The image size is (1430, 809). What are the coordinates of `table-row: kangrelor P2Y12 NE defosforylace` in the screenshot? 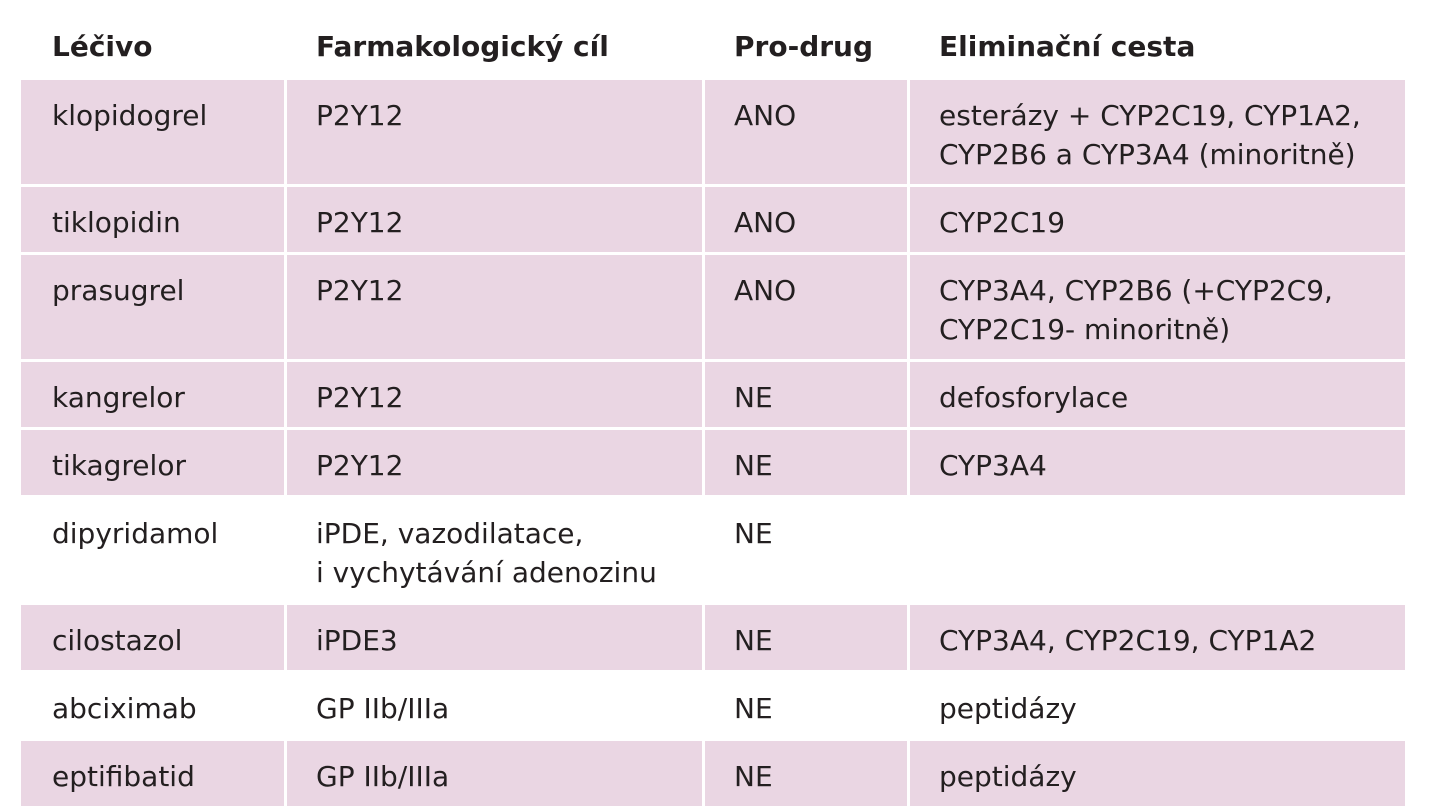 It's located at (713, 394).